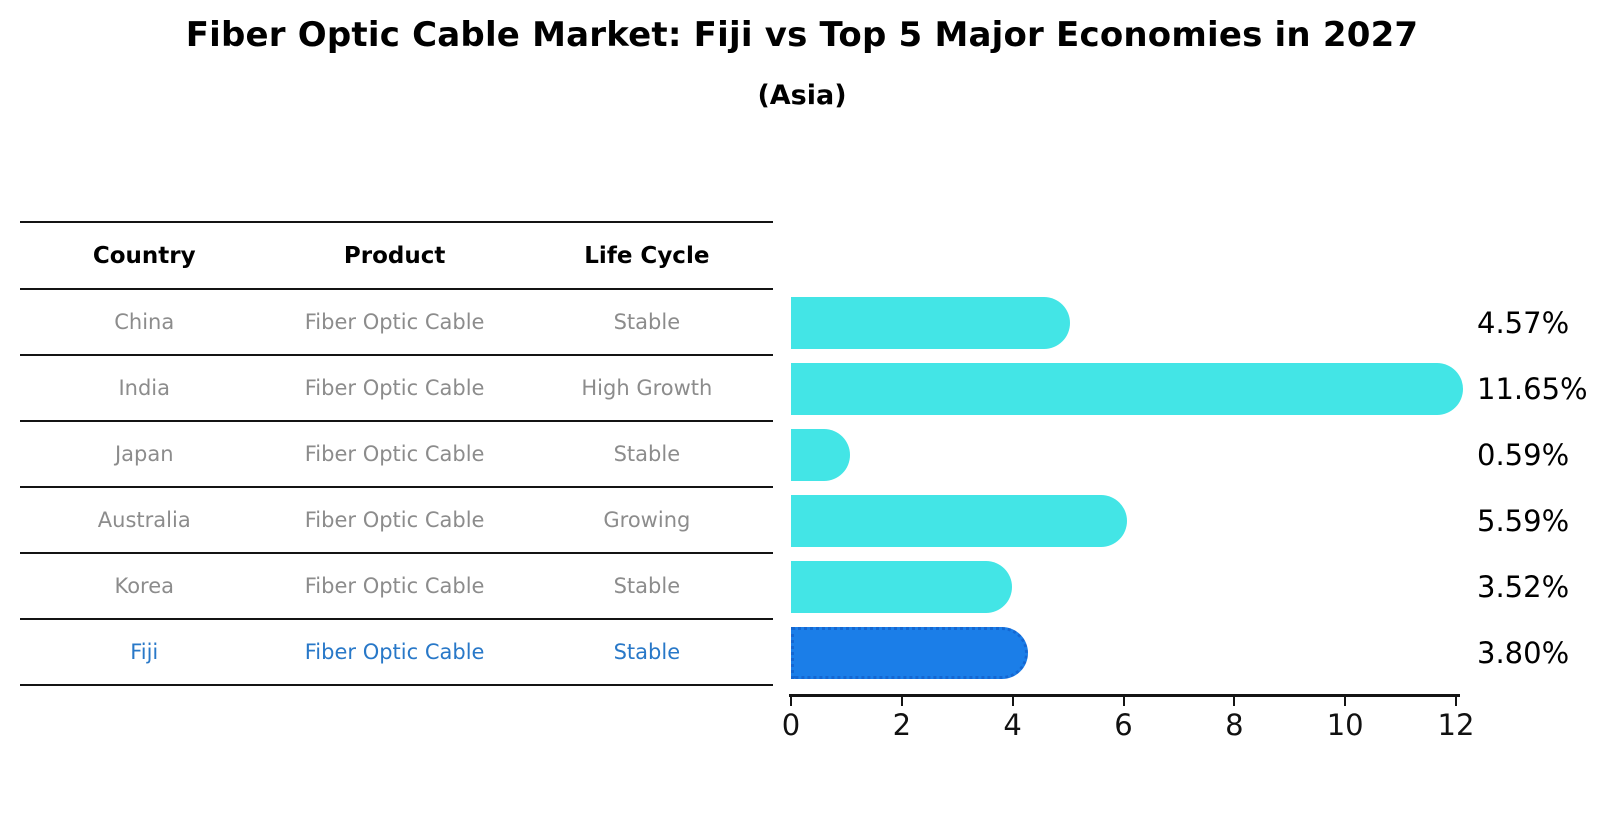 Image resolution: width=1604 pixels, height=823 pixels. What do you see at coordinates (144, 388) in the screenshot?
I see `country-cell: India` at bounding box center [144, 388].